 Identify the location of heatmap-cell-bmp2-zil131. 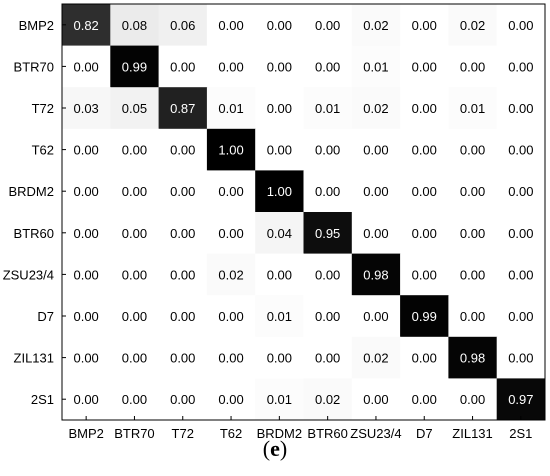
(473, 25).